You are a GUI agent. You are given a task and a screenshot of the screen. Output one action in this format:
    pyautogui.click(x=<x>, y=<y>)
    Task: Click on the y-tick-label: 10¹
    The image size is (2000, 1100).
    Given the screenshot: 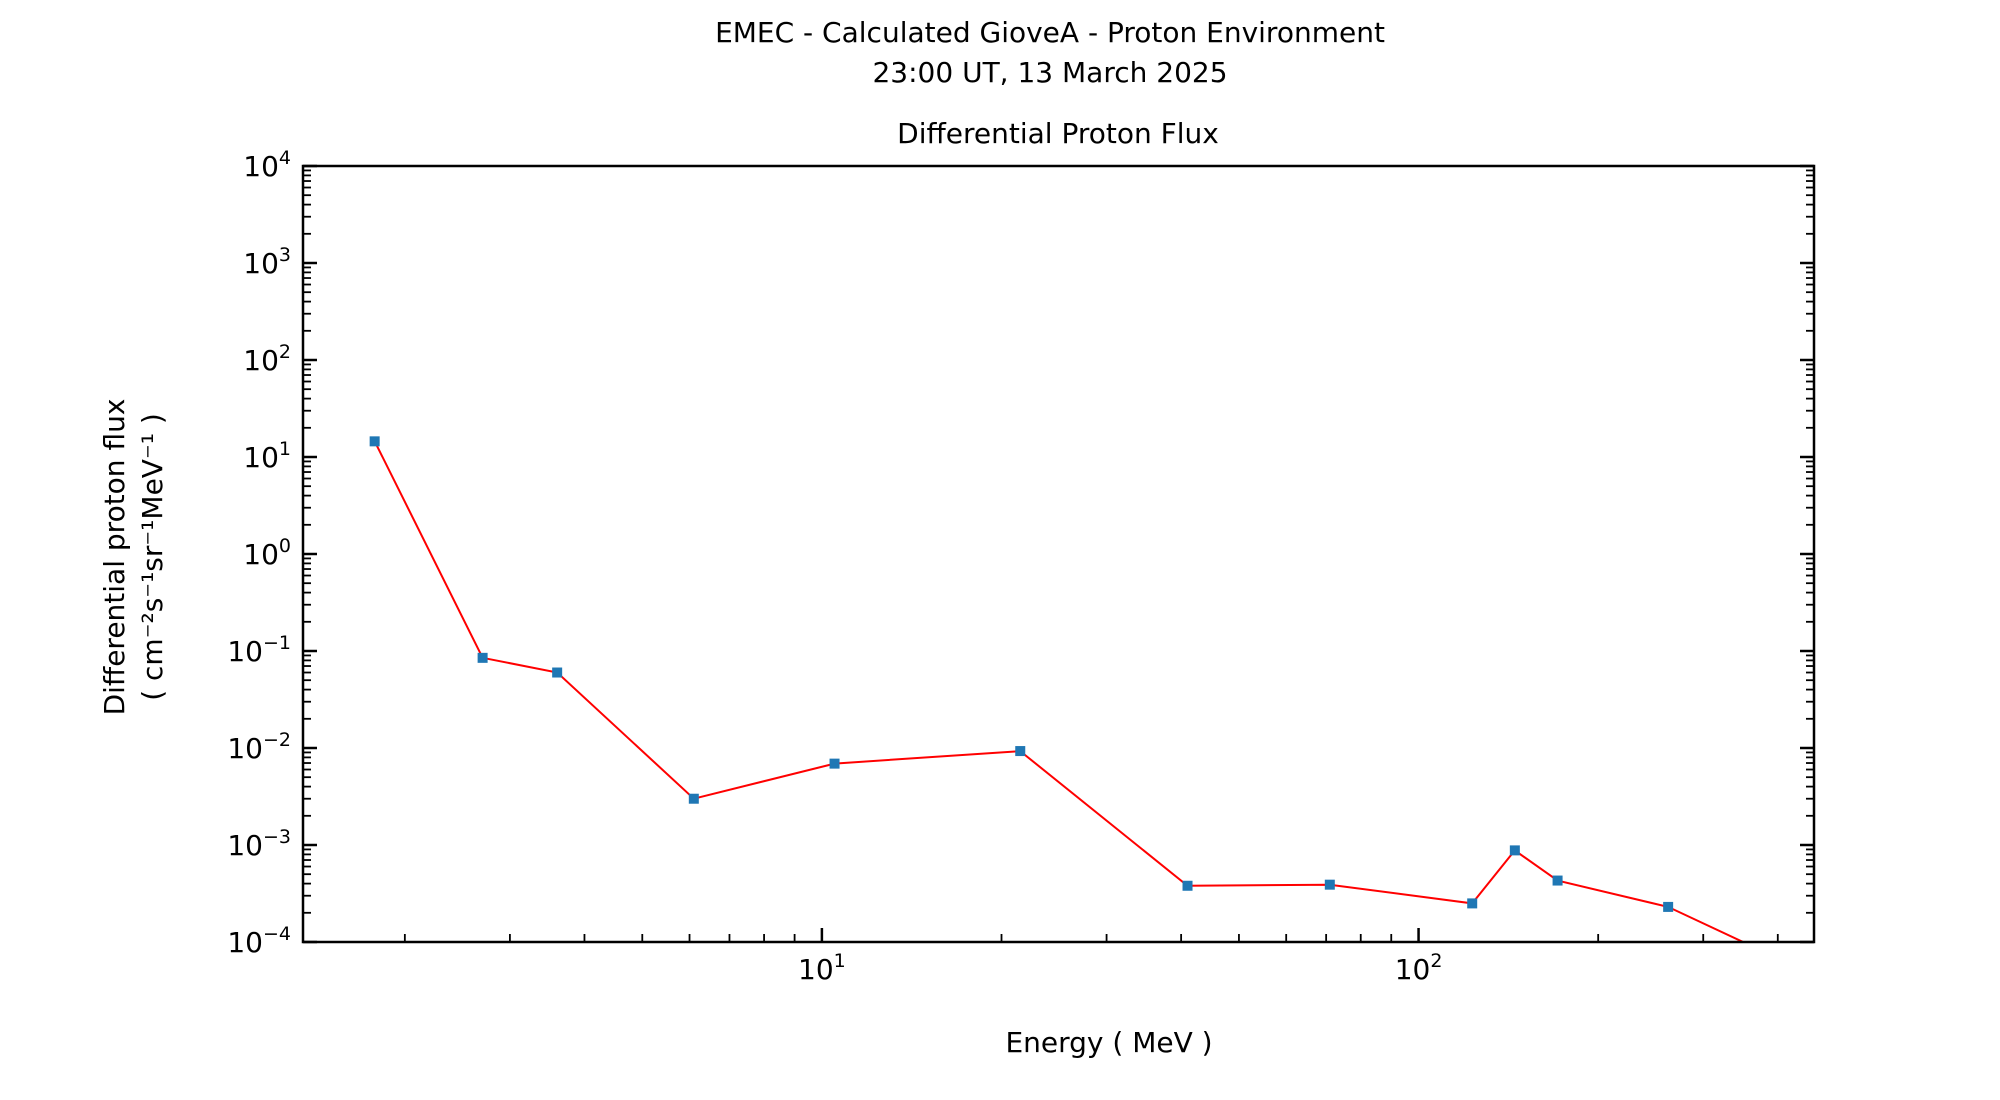 What is the action you would take?
    pyautogui.click(x=267, y=456)
    